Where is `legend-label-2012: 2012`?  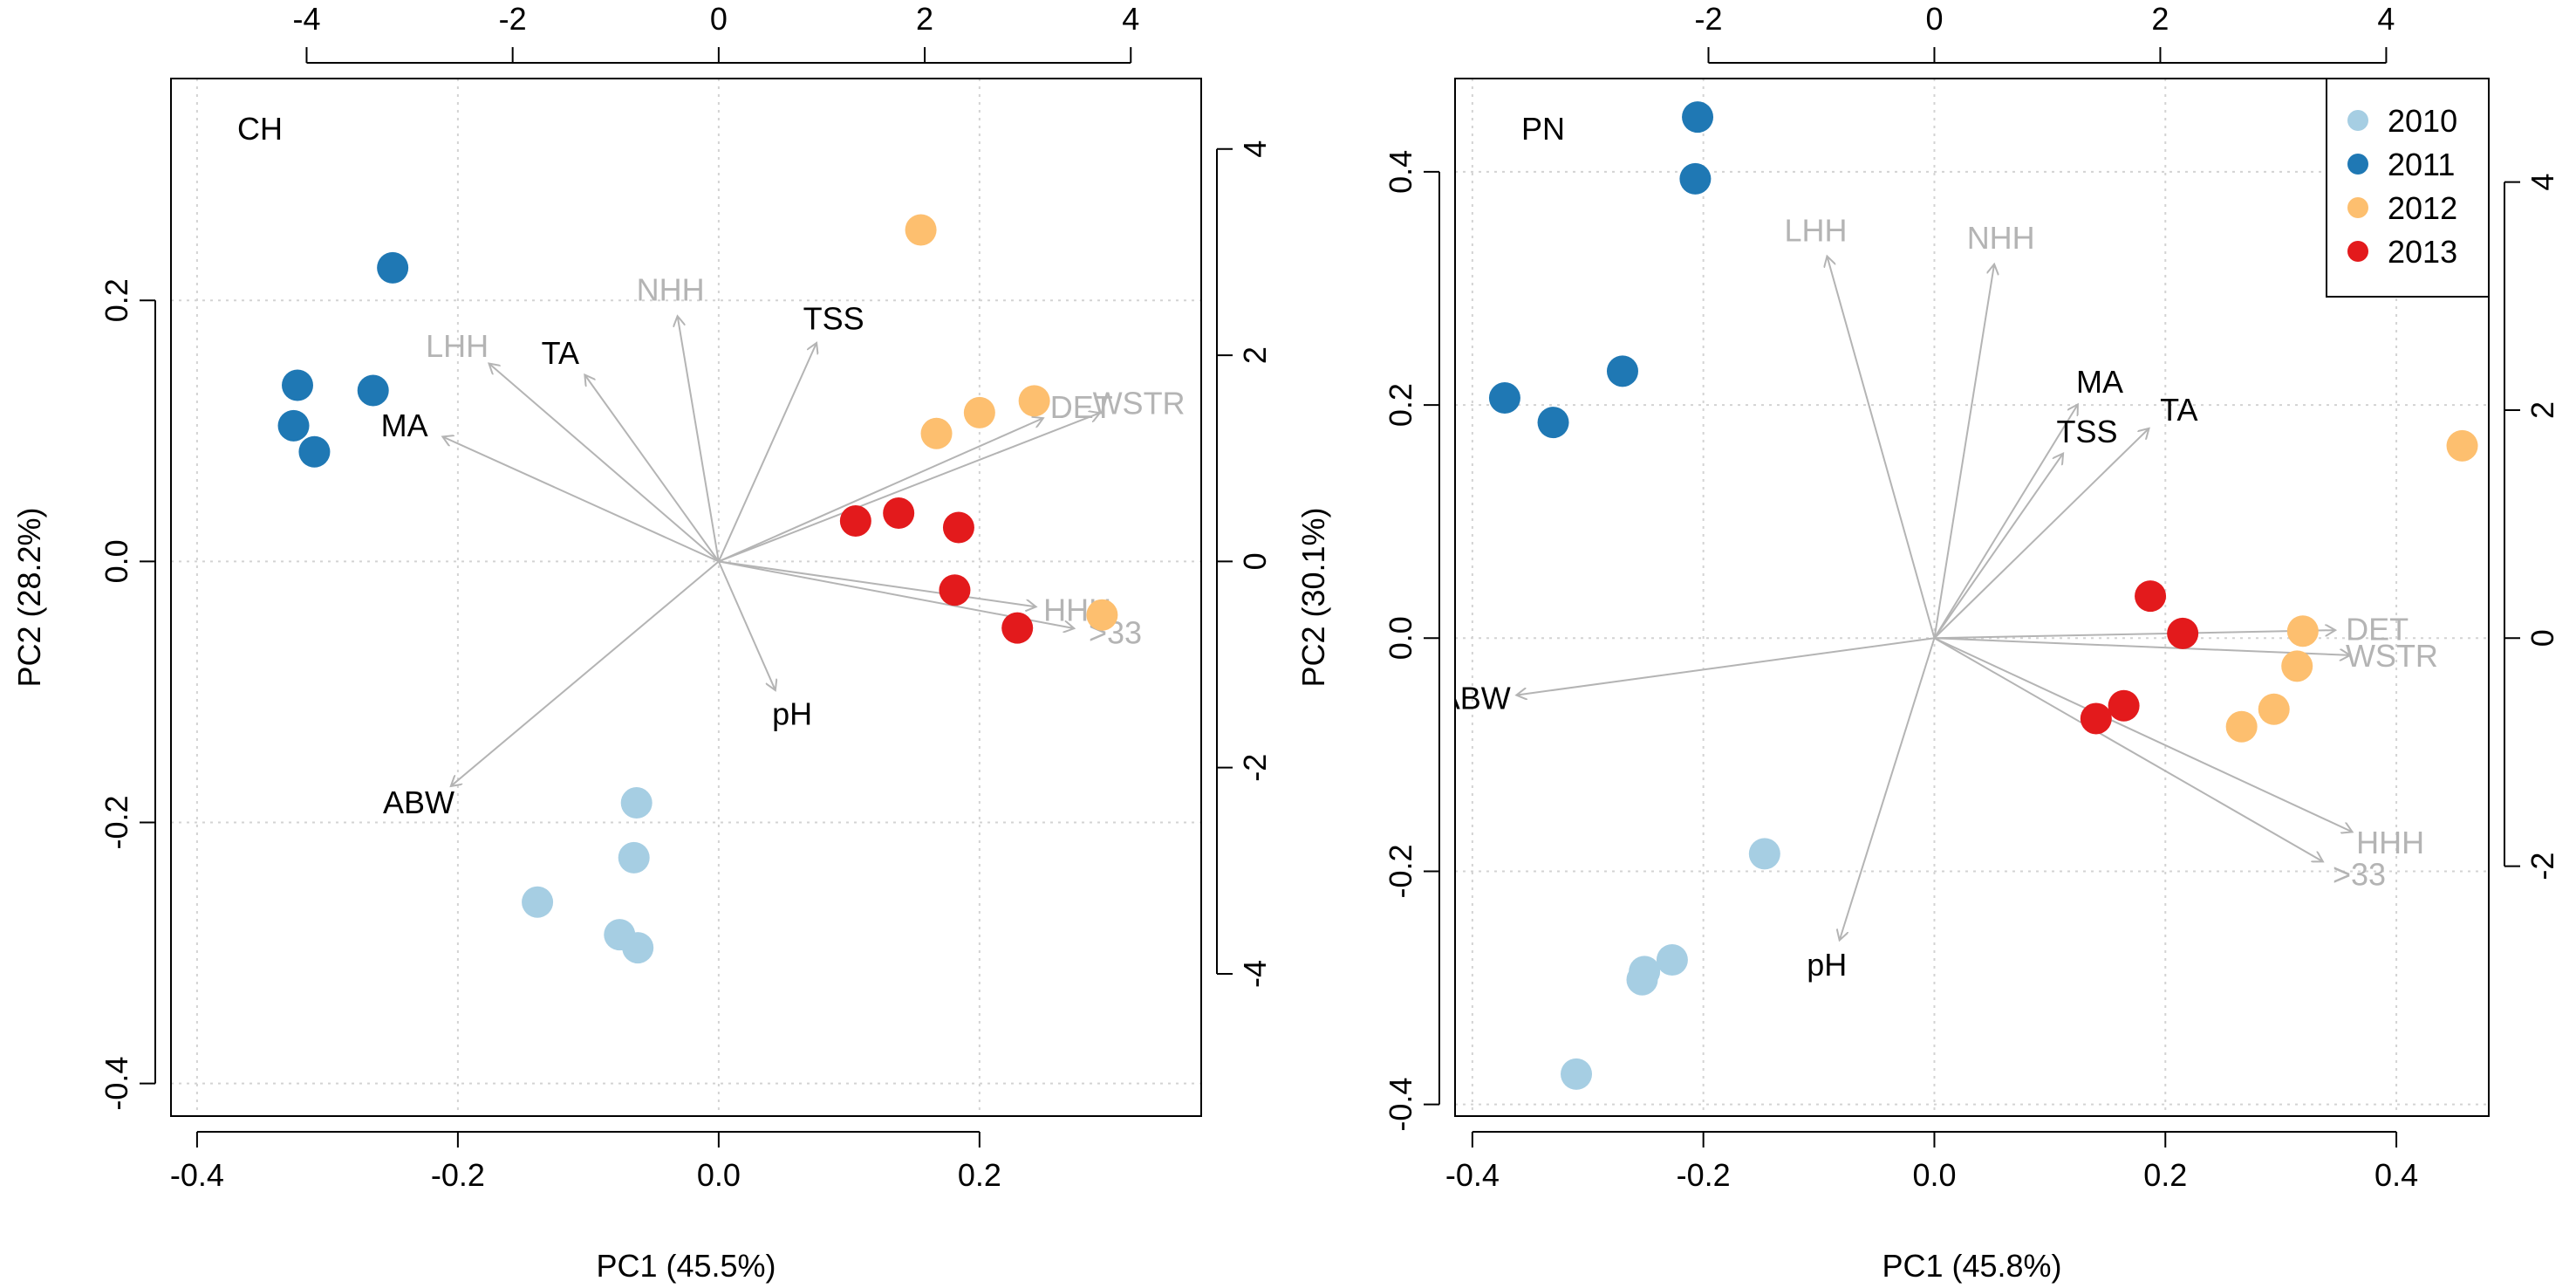 legend-label-2012: 2012 is located at coordinates (2422, 208).